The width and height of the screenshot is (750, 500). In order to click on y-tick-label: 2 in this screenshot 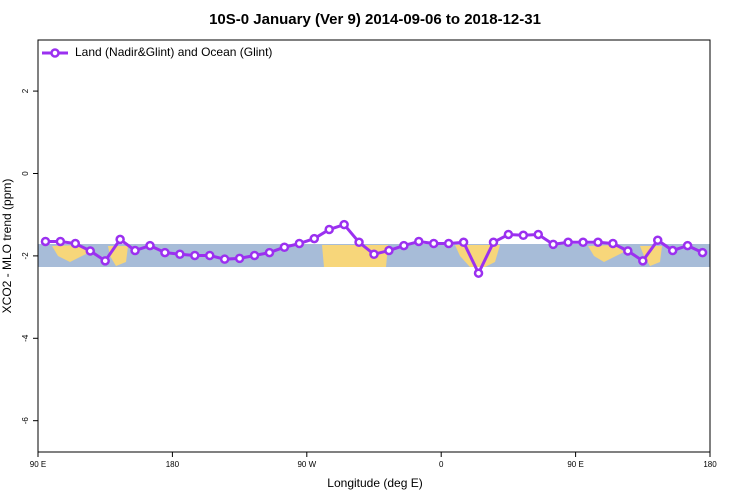, I will do `click(25, 90)`.